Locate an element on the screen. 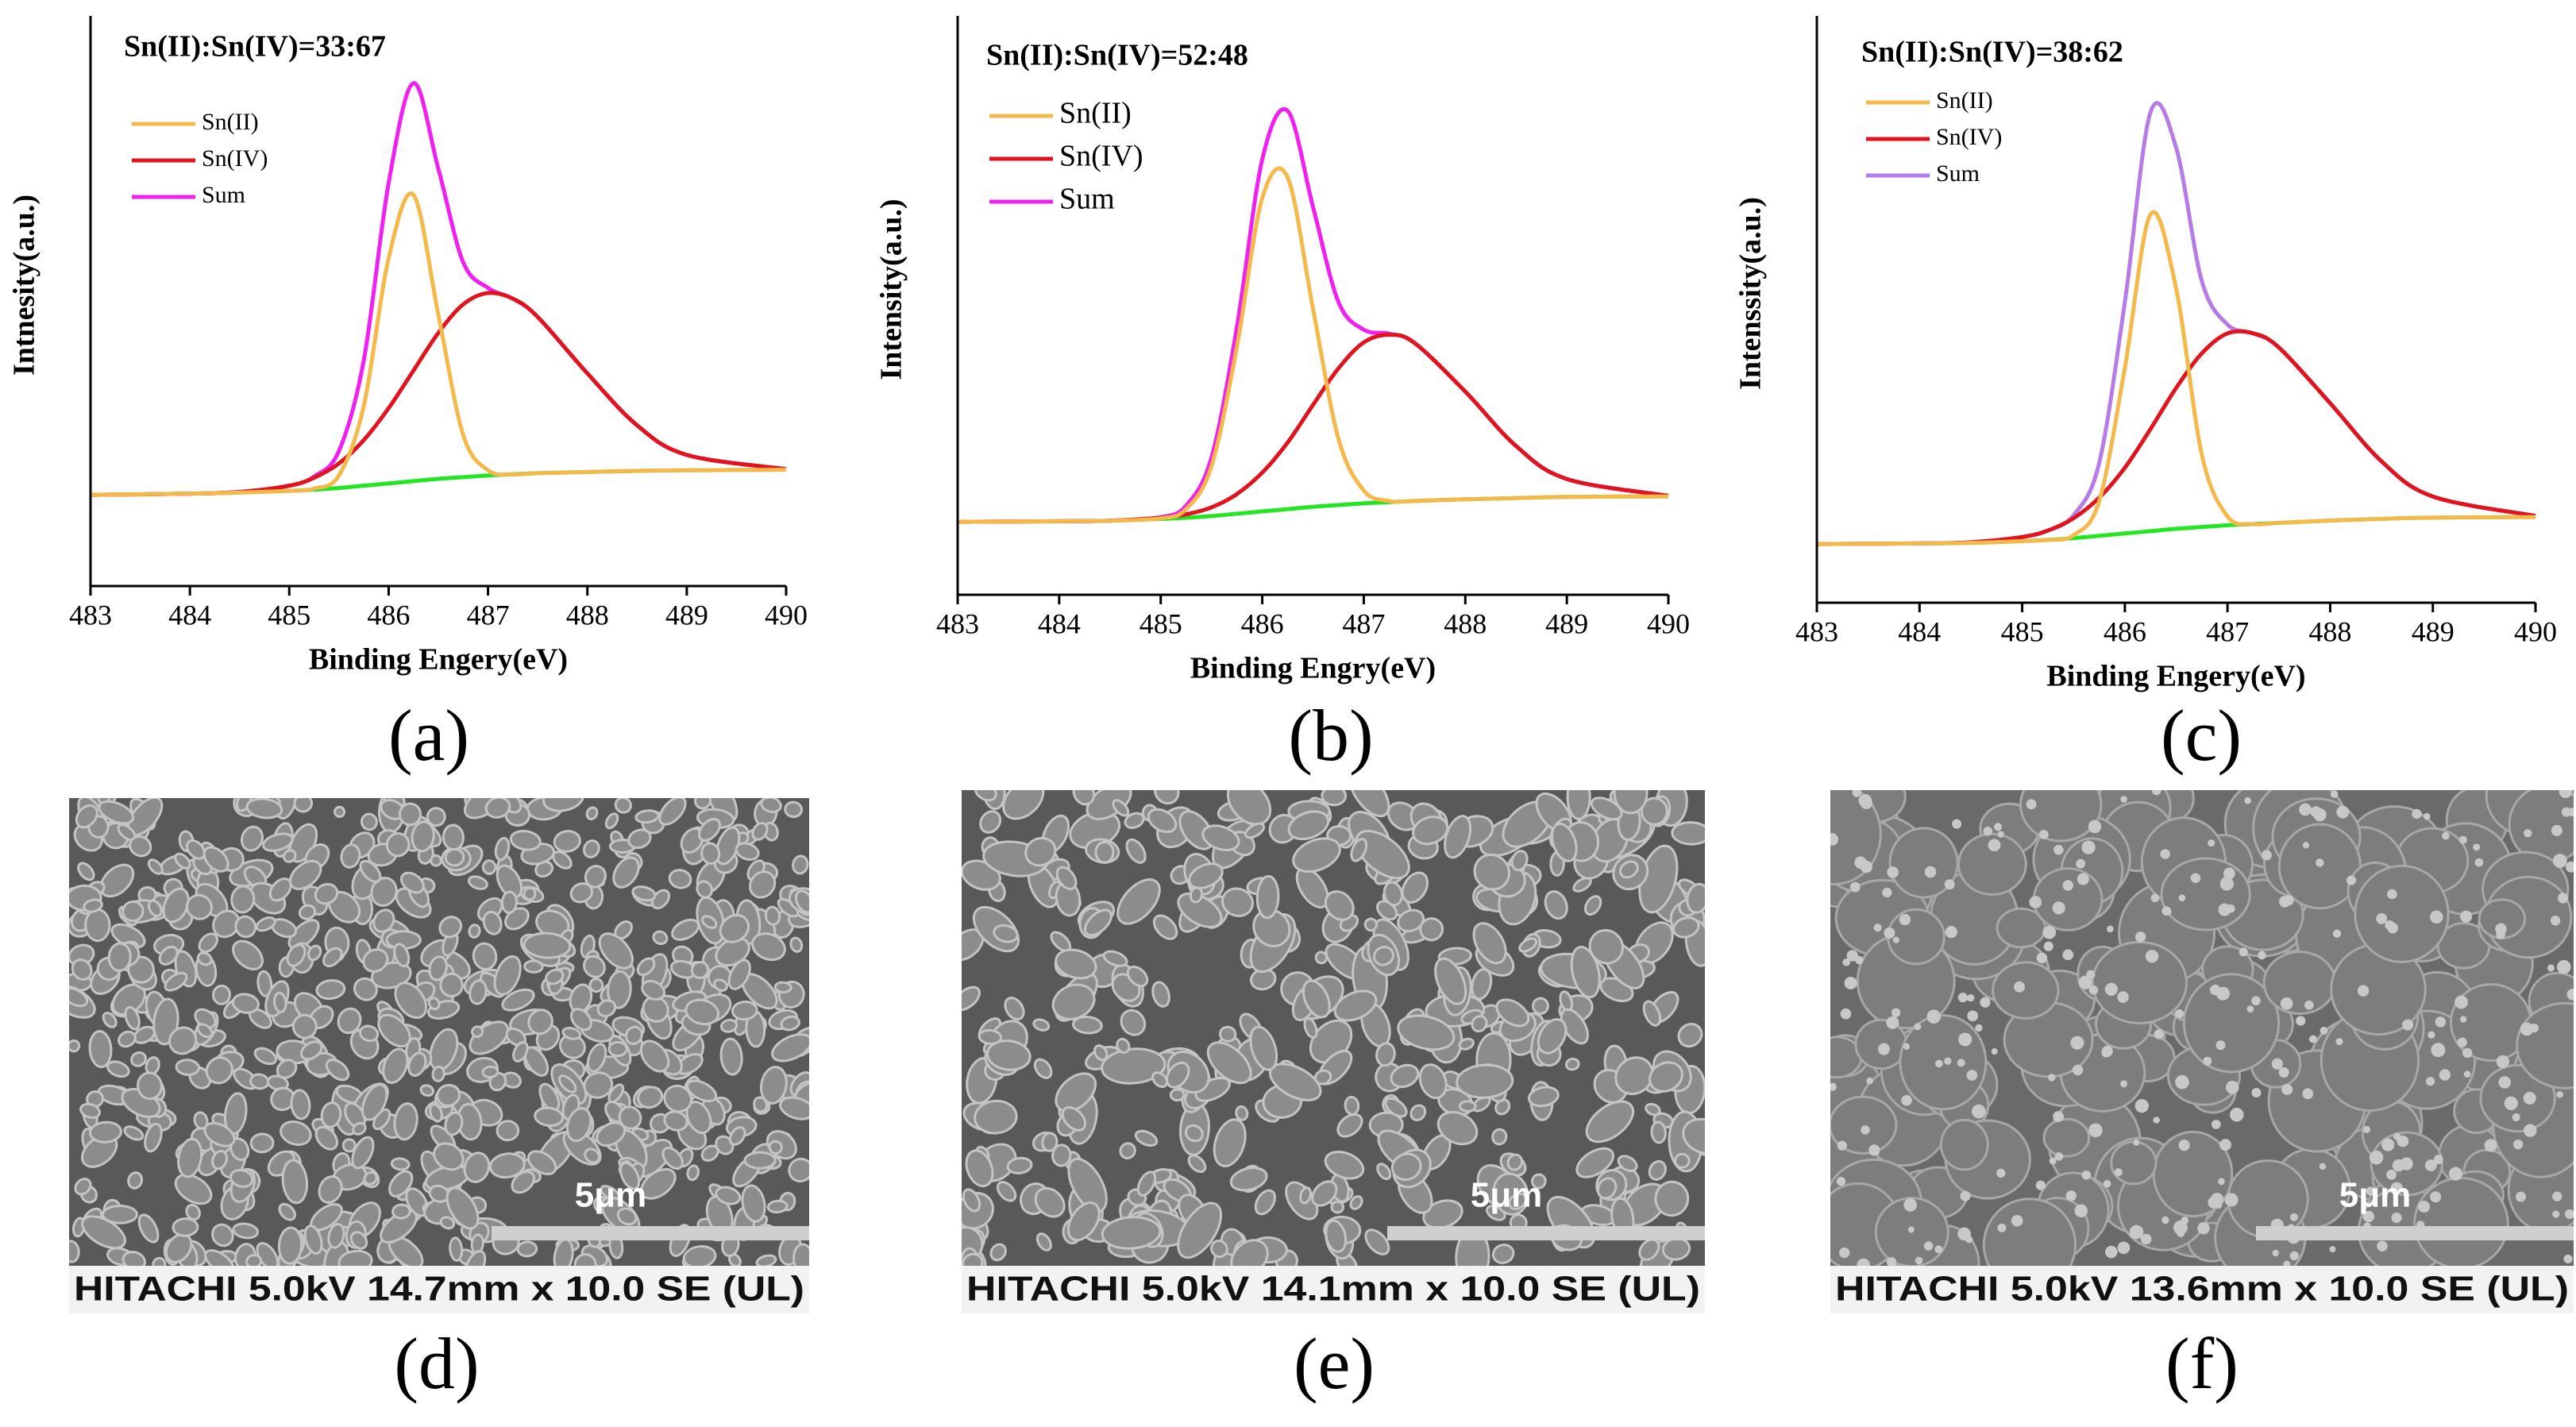 Image resolution: width=2576 pixels, height=1427 pixels. x-tick-label: 483 is located at coordinates (957, 623).